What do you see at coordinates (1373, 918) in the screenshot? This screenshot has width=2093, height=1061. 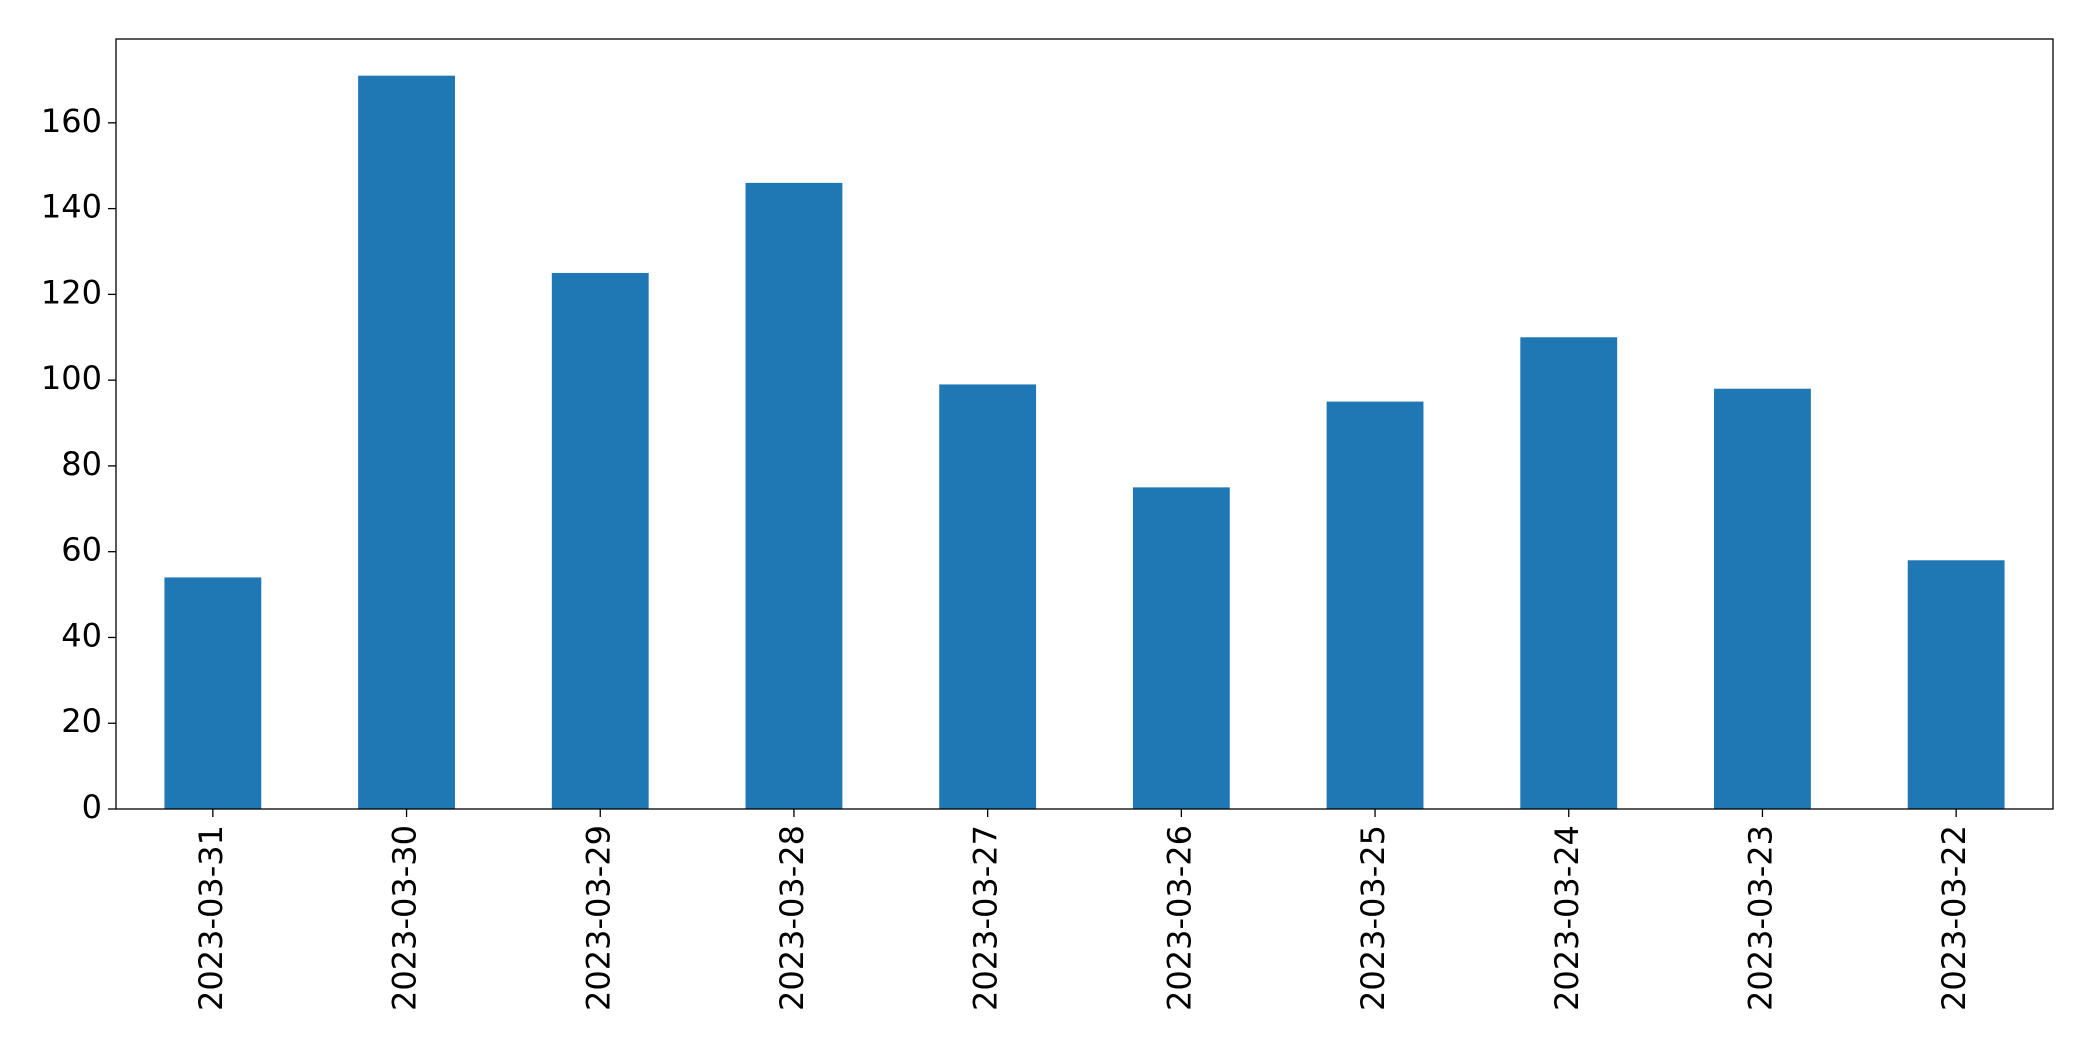 I see `x-tick-label: 2023-03-25` at bounding box center [1373, 918].